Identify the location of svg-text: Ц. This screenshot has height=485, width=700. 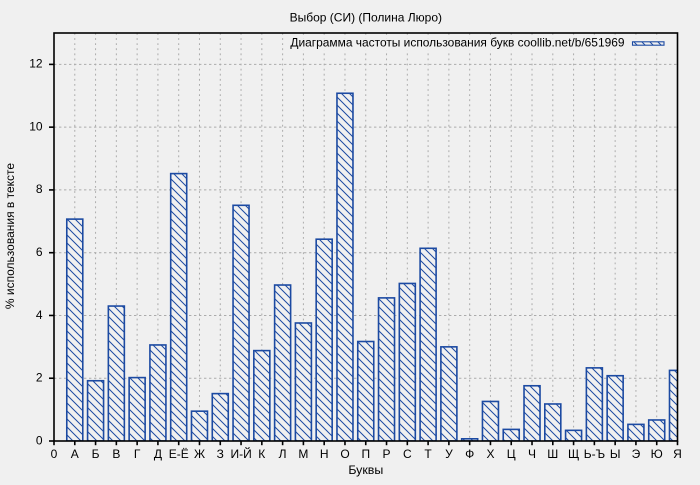
(511, 454).